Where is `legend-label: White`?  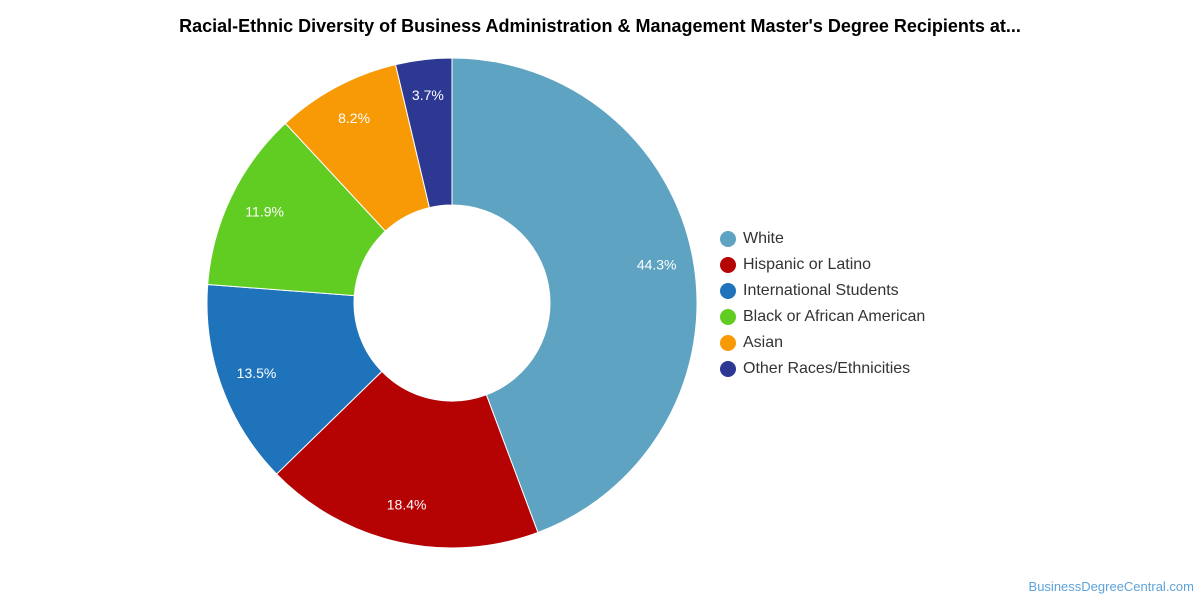
legend-label: White is located at coordinates (763, 238).